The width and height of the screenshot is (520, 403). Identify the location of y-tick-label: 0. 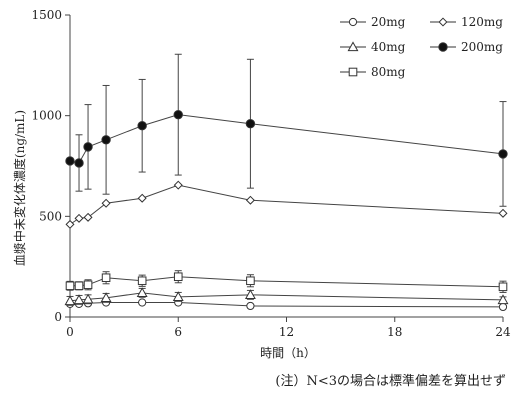
(58, 317).